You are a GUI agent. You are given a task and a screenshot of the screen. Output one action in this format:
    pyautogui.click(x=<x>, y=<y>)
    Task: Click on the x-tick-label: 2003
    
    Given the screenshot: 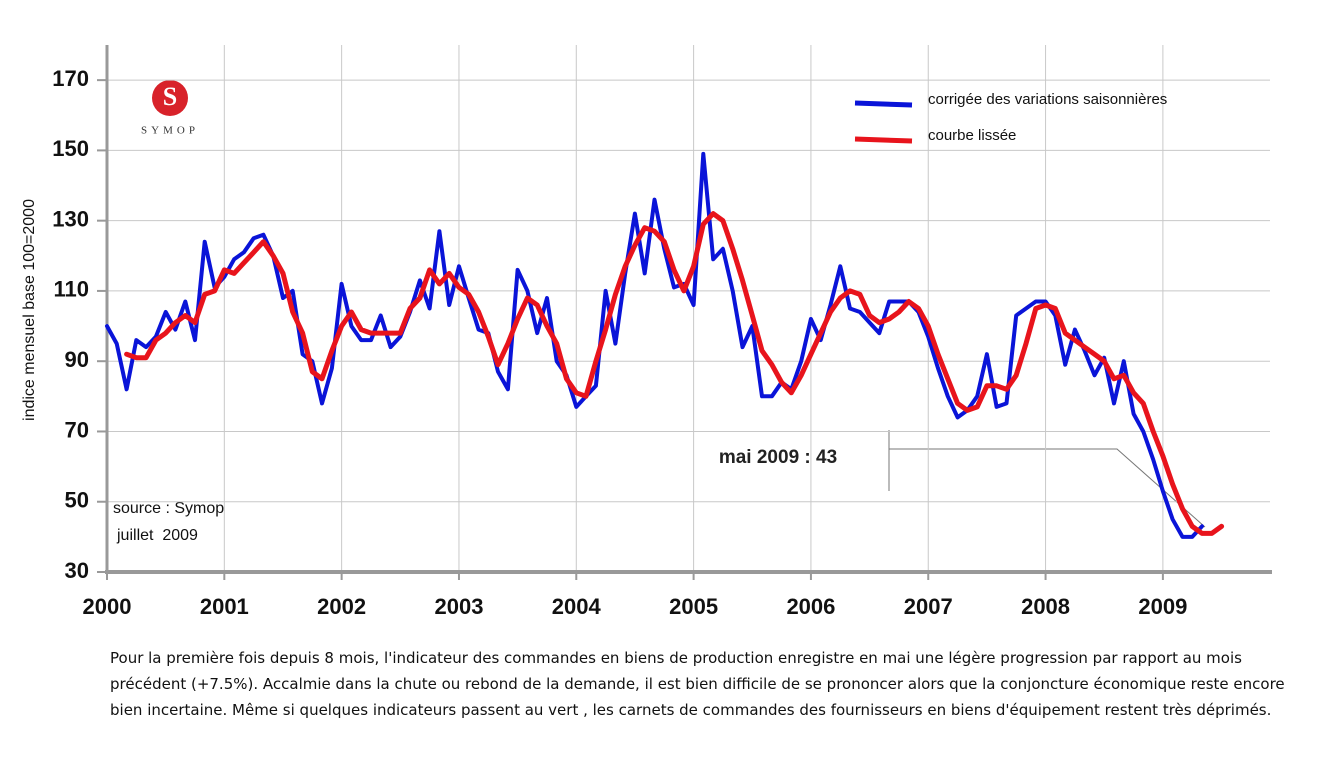 What is the action you would take?
    pyautogui.click(x=458, y=606)
    